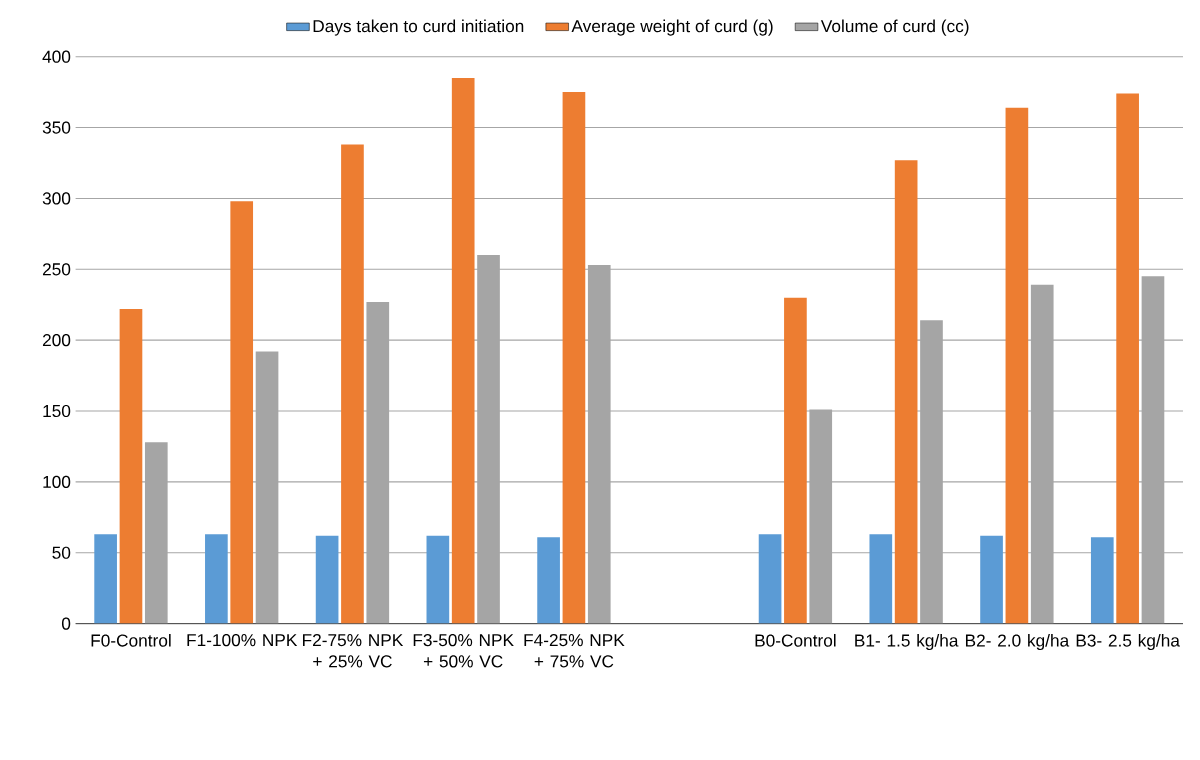 The height and width of the screenshot is (760, 1200). I want to click on y-tick-label: 250, so click(56, 269).